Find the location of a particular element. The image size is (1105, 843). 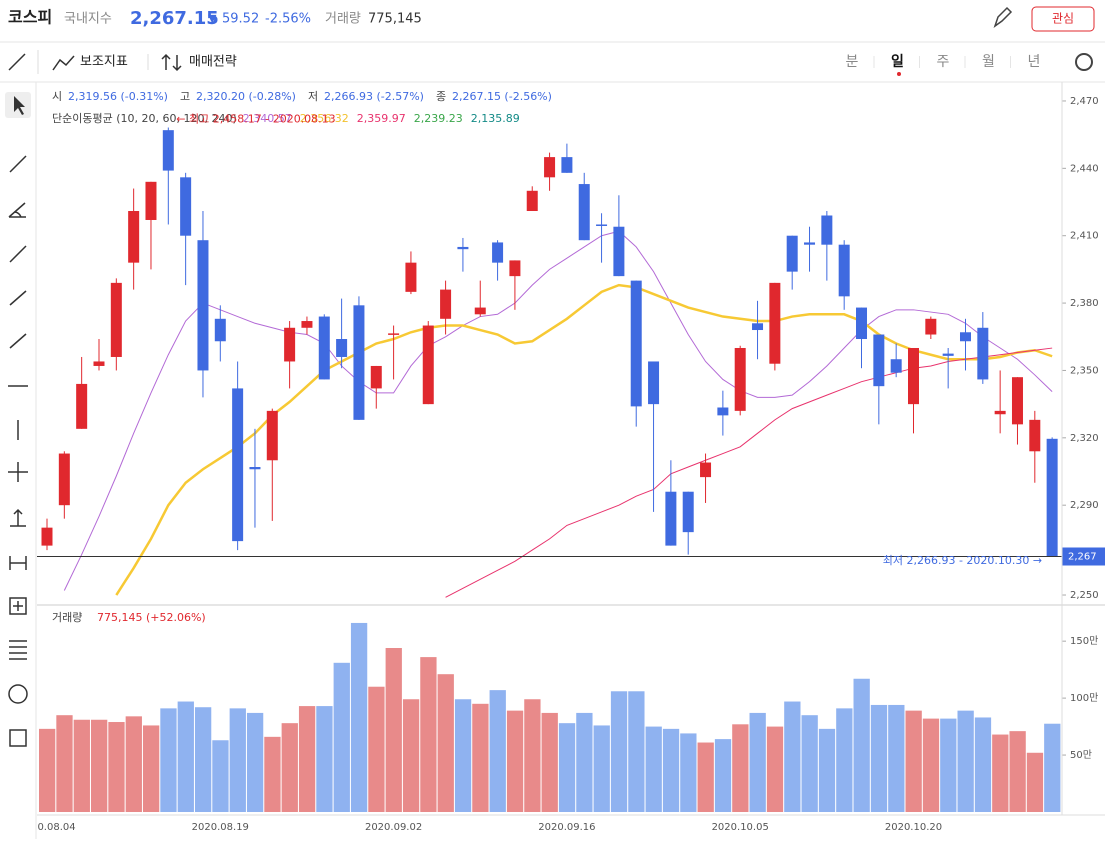

x-tick-label: 2020.08.04 is located at coordinates (46, 827).